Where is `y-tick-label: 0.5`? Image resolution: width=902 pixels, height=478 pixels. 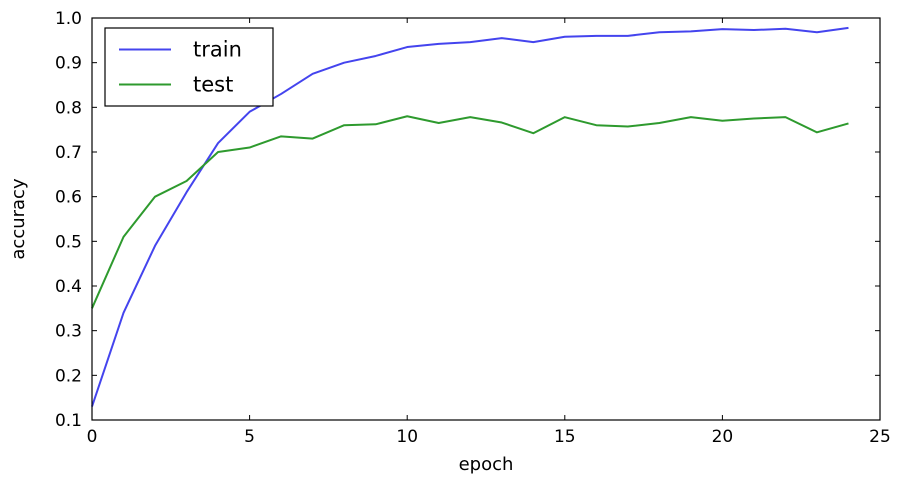
y-tick-label: 0.5 is located at coordinates (68, 242).